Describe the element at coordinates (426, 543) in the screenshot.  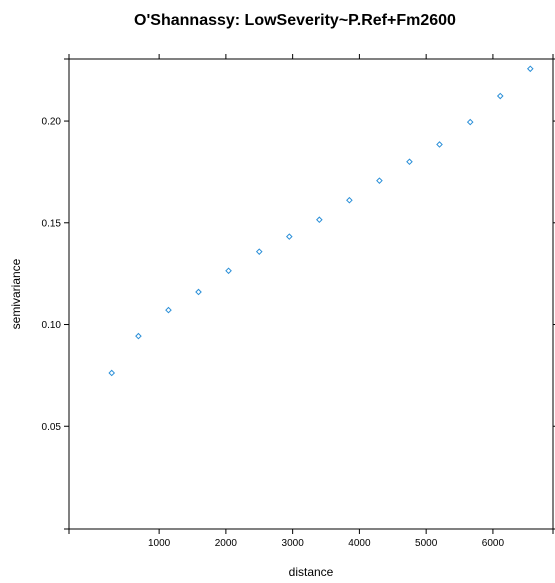
I see `x-tick-label: 5000` at that location.